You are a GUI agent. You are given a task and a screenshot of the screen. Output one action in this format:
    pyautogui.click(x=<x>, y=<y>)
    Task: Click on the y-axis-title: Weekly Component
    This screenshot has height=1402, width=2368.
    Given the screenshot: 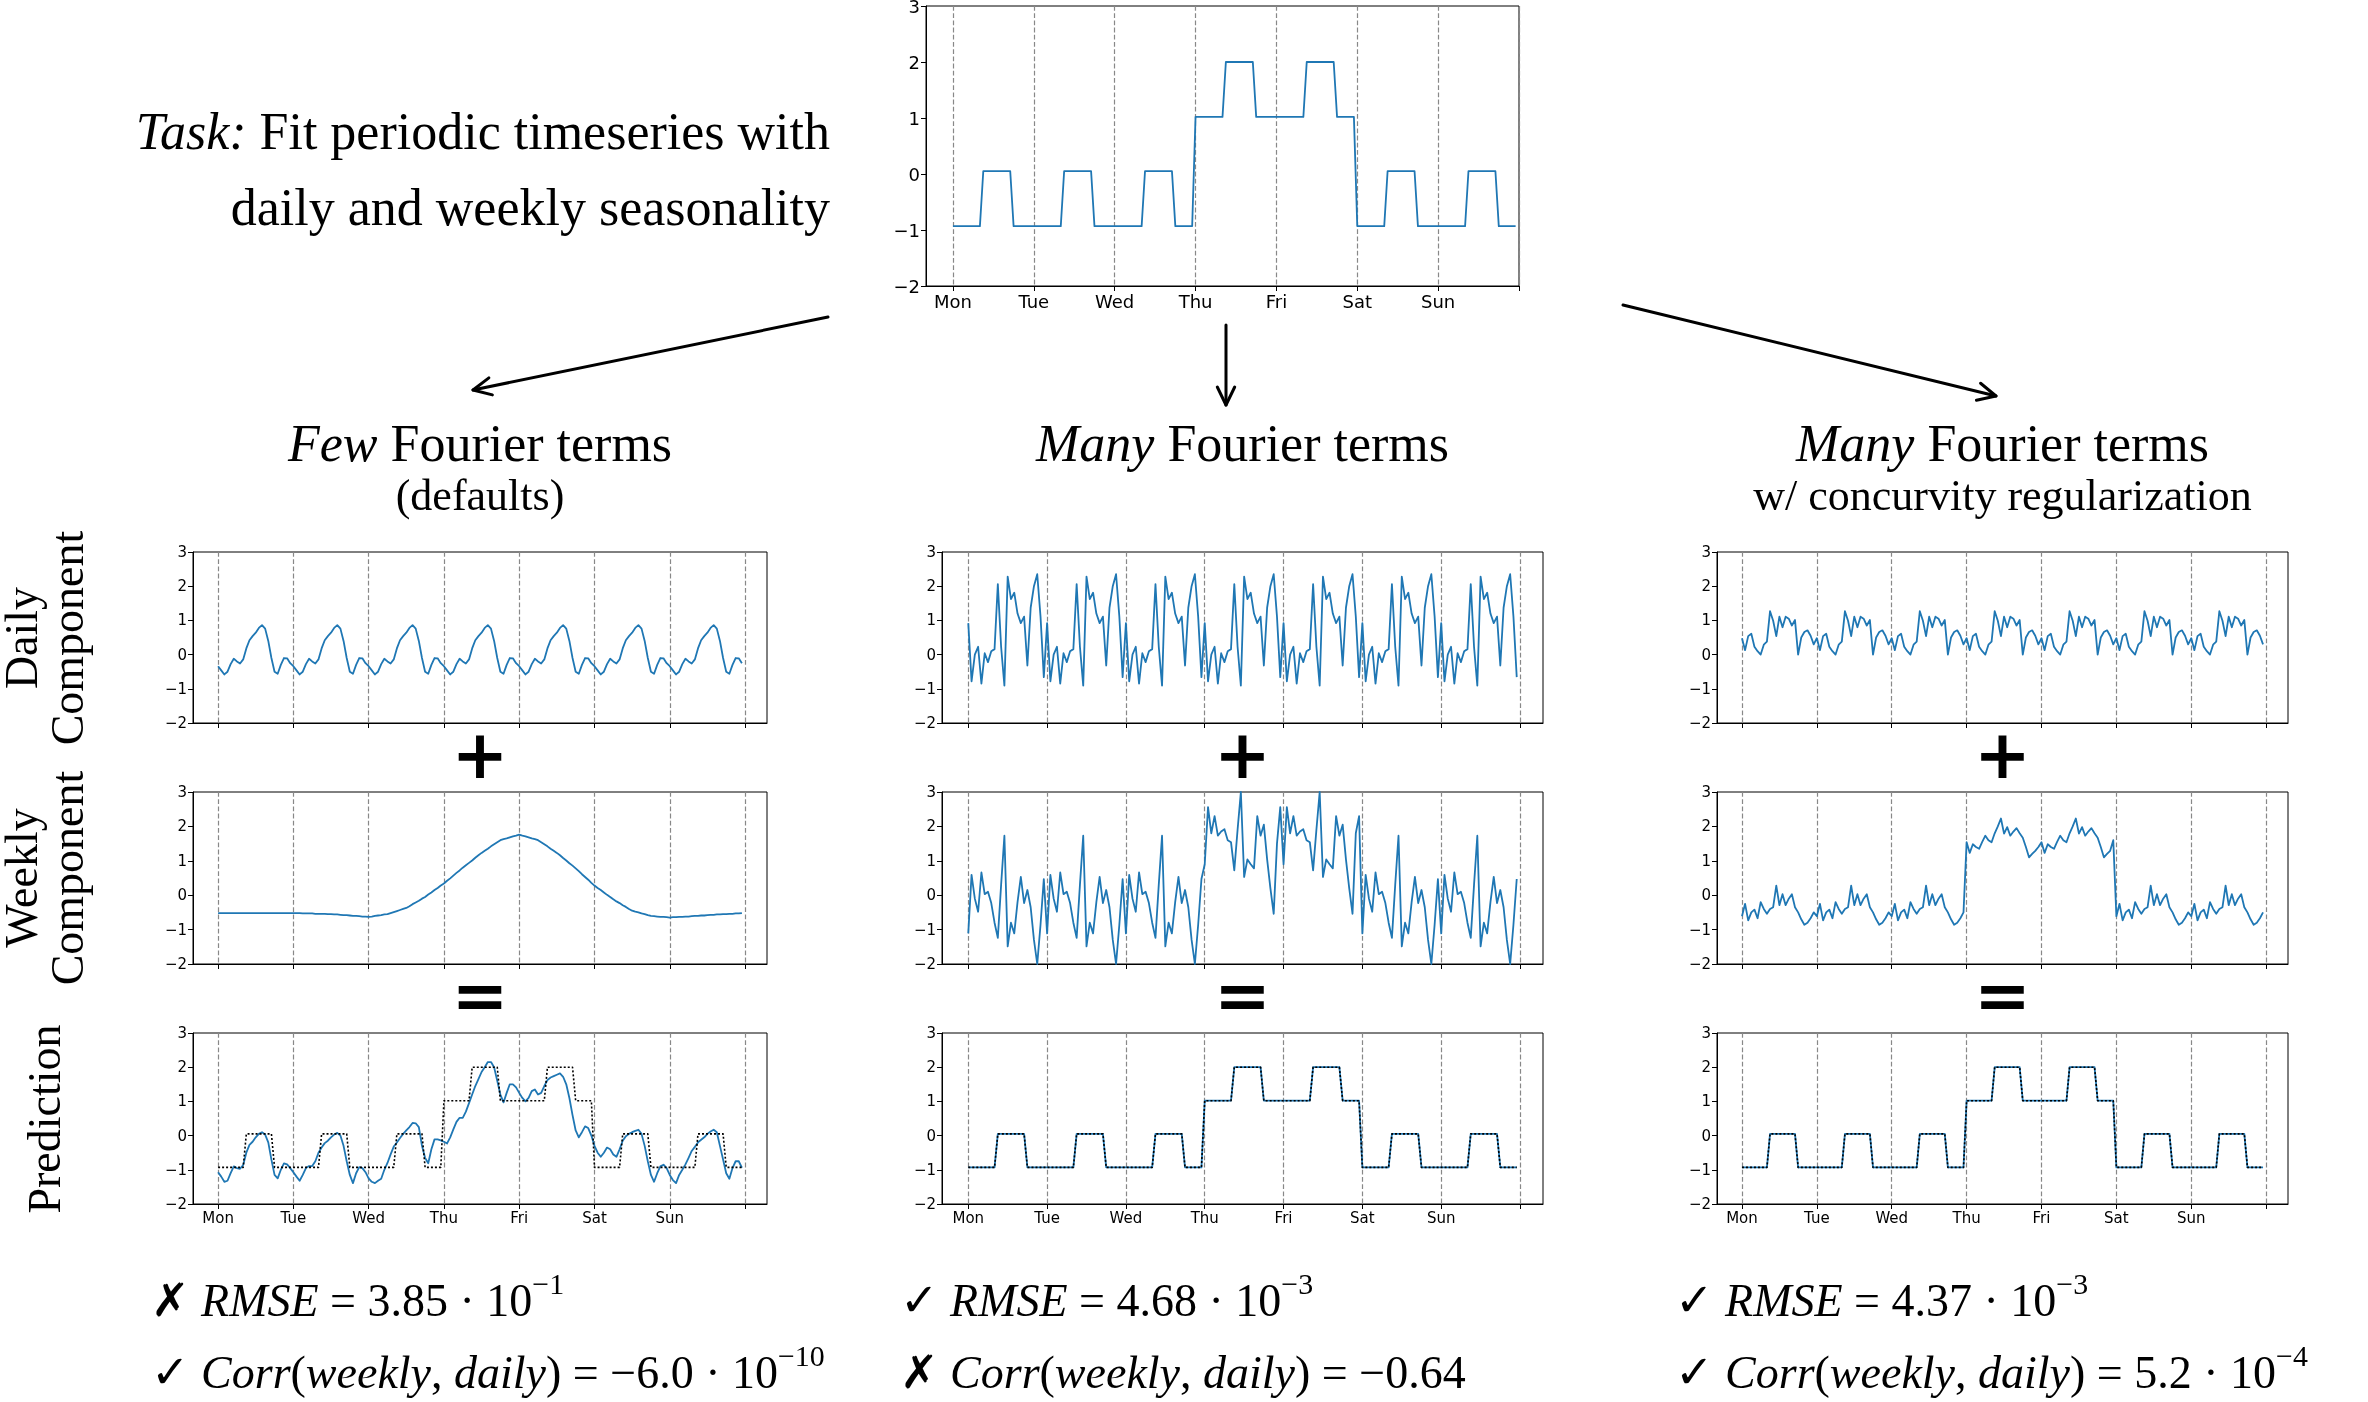 What is the action you would take?
    pyautogui.click(x=46, y=878)
    